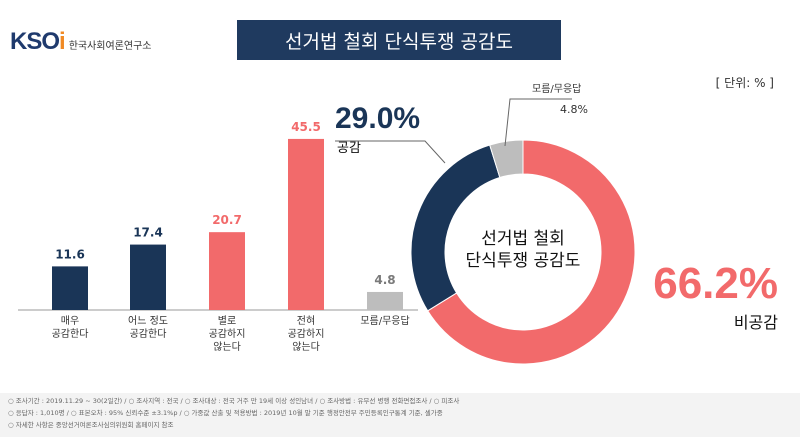  Describe the element at coordinates (91, 425) in the screenshot. I see `footer-line-3: ○ 자세한 사항은 중앙선거여론조사심의위원회 홈페이지 참조` at that location.